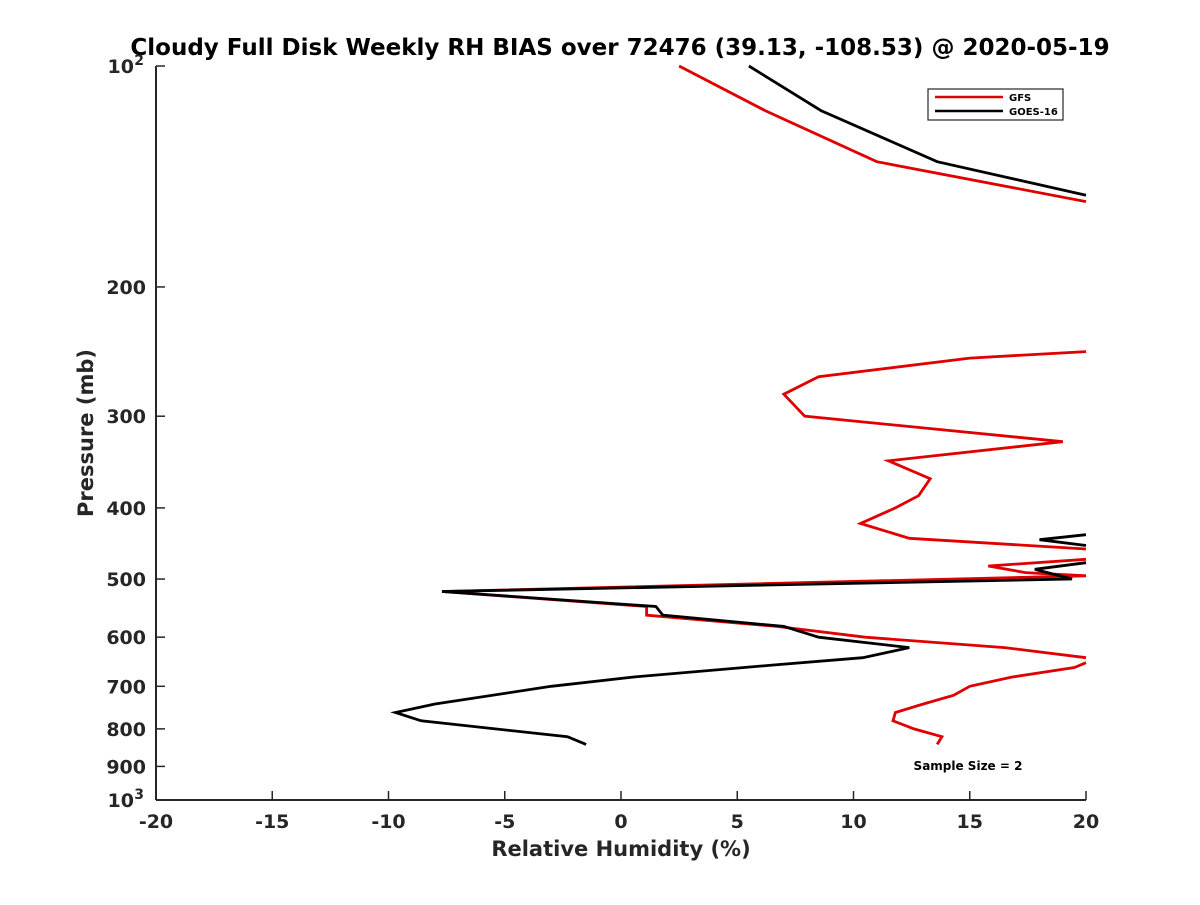 This screenshot has height=905, width=1200. Describe the element at coordinates (126, 288) in the screenshot. I see `y-tick-label: 200` at that location.